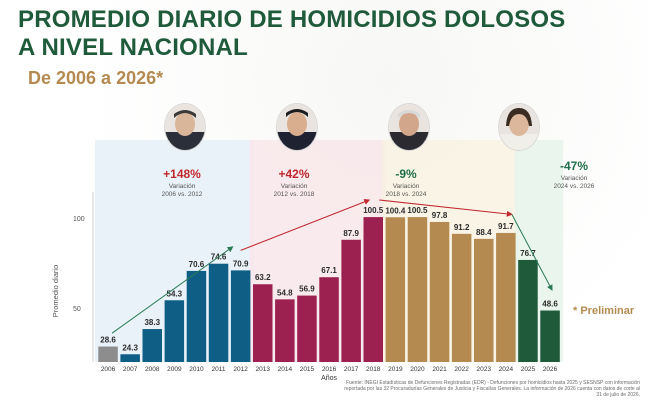 The image size is (649, 400). What do you see at coordinates (574, 178) in the screenshot?
I see `variation-label-4: Variación` at bounding box center [574, 178].